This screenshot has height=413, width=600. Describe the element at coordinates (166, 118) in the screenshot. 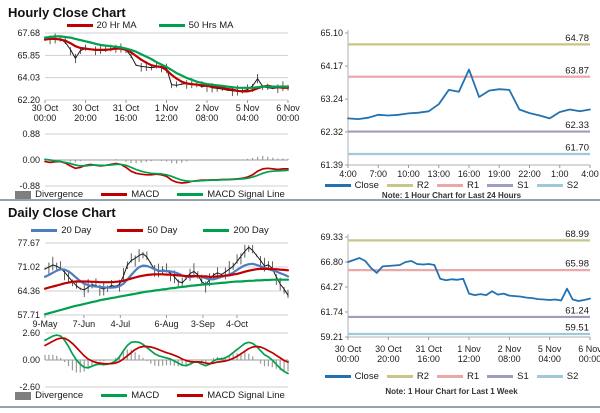

I see `svg-text: 12:00` at that location.